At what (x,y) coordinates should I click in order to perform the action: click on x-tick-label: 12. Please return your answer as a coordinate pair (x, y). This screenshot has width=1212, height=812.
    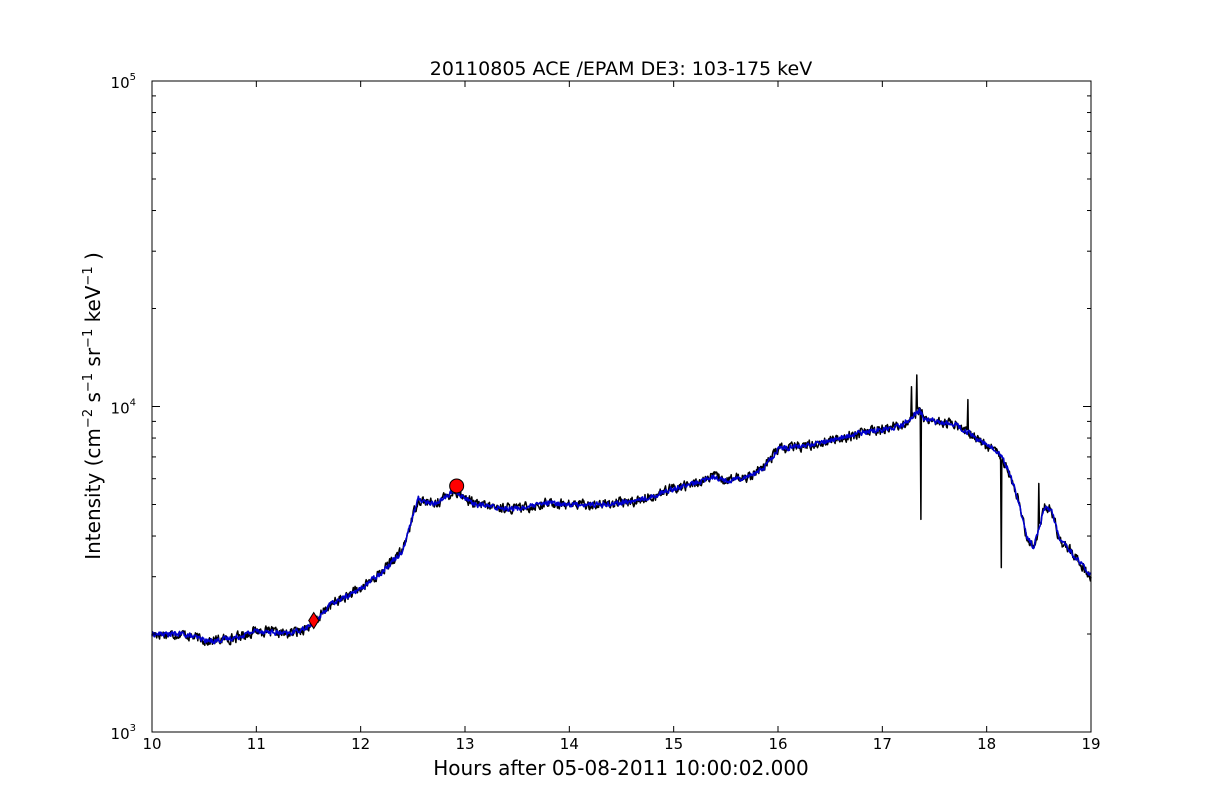
    Looking at the image, I should click on (360, 744).